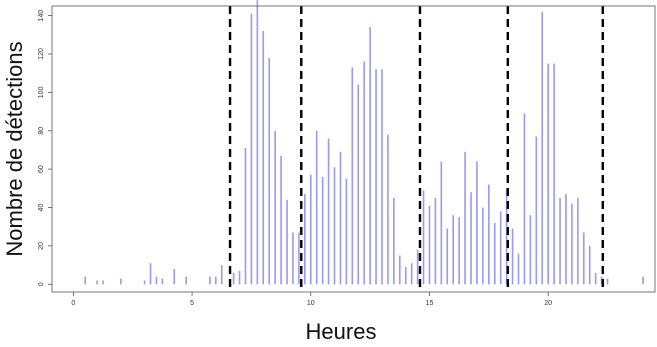  Describe the element at coordinates (341, 331) in the screenshot. I see `x-axis-label: Heures` at that location.